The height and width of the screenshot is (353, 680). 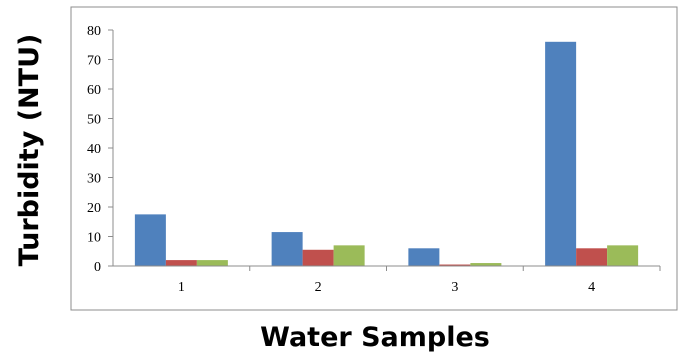 What do you see at coordinates (181, 287) in the screenshot?
I see `x-tick-label: 1` at bounding box center [181, 287].